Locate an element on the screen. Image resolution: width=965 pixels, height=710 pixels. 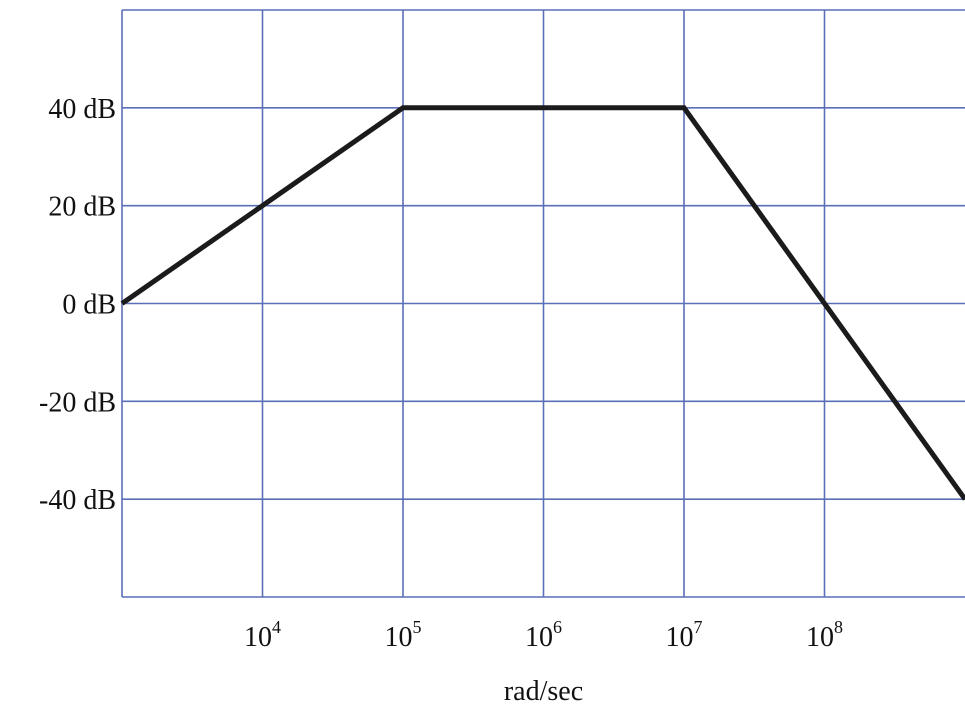
y-tick-label: -20 dB is located at coordinates (77, 402).